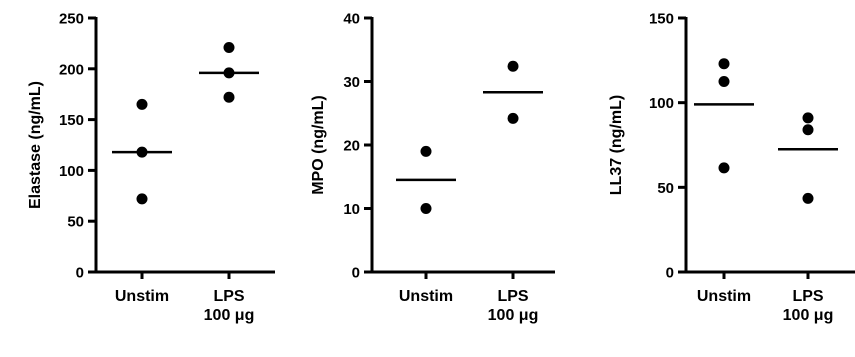 The height and width of the screenshot is (357, 855). I want to click on y-axis-title: MPO (ng/mL), so click(318, 145).